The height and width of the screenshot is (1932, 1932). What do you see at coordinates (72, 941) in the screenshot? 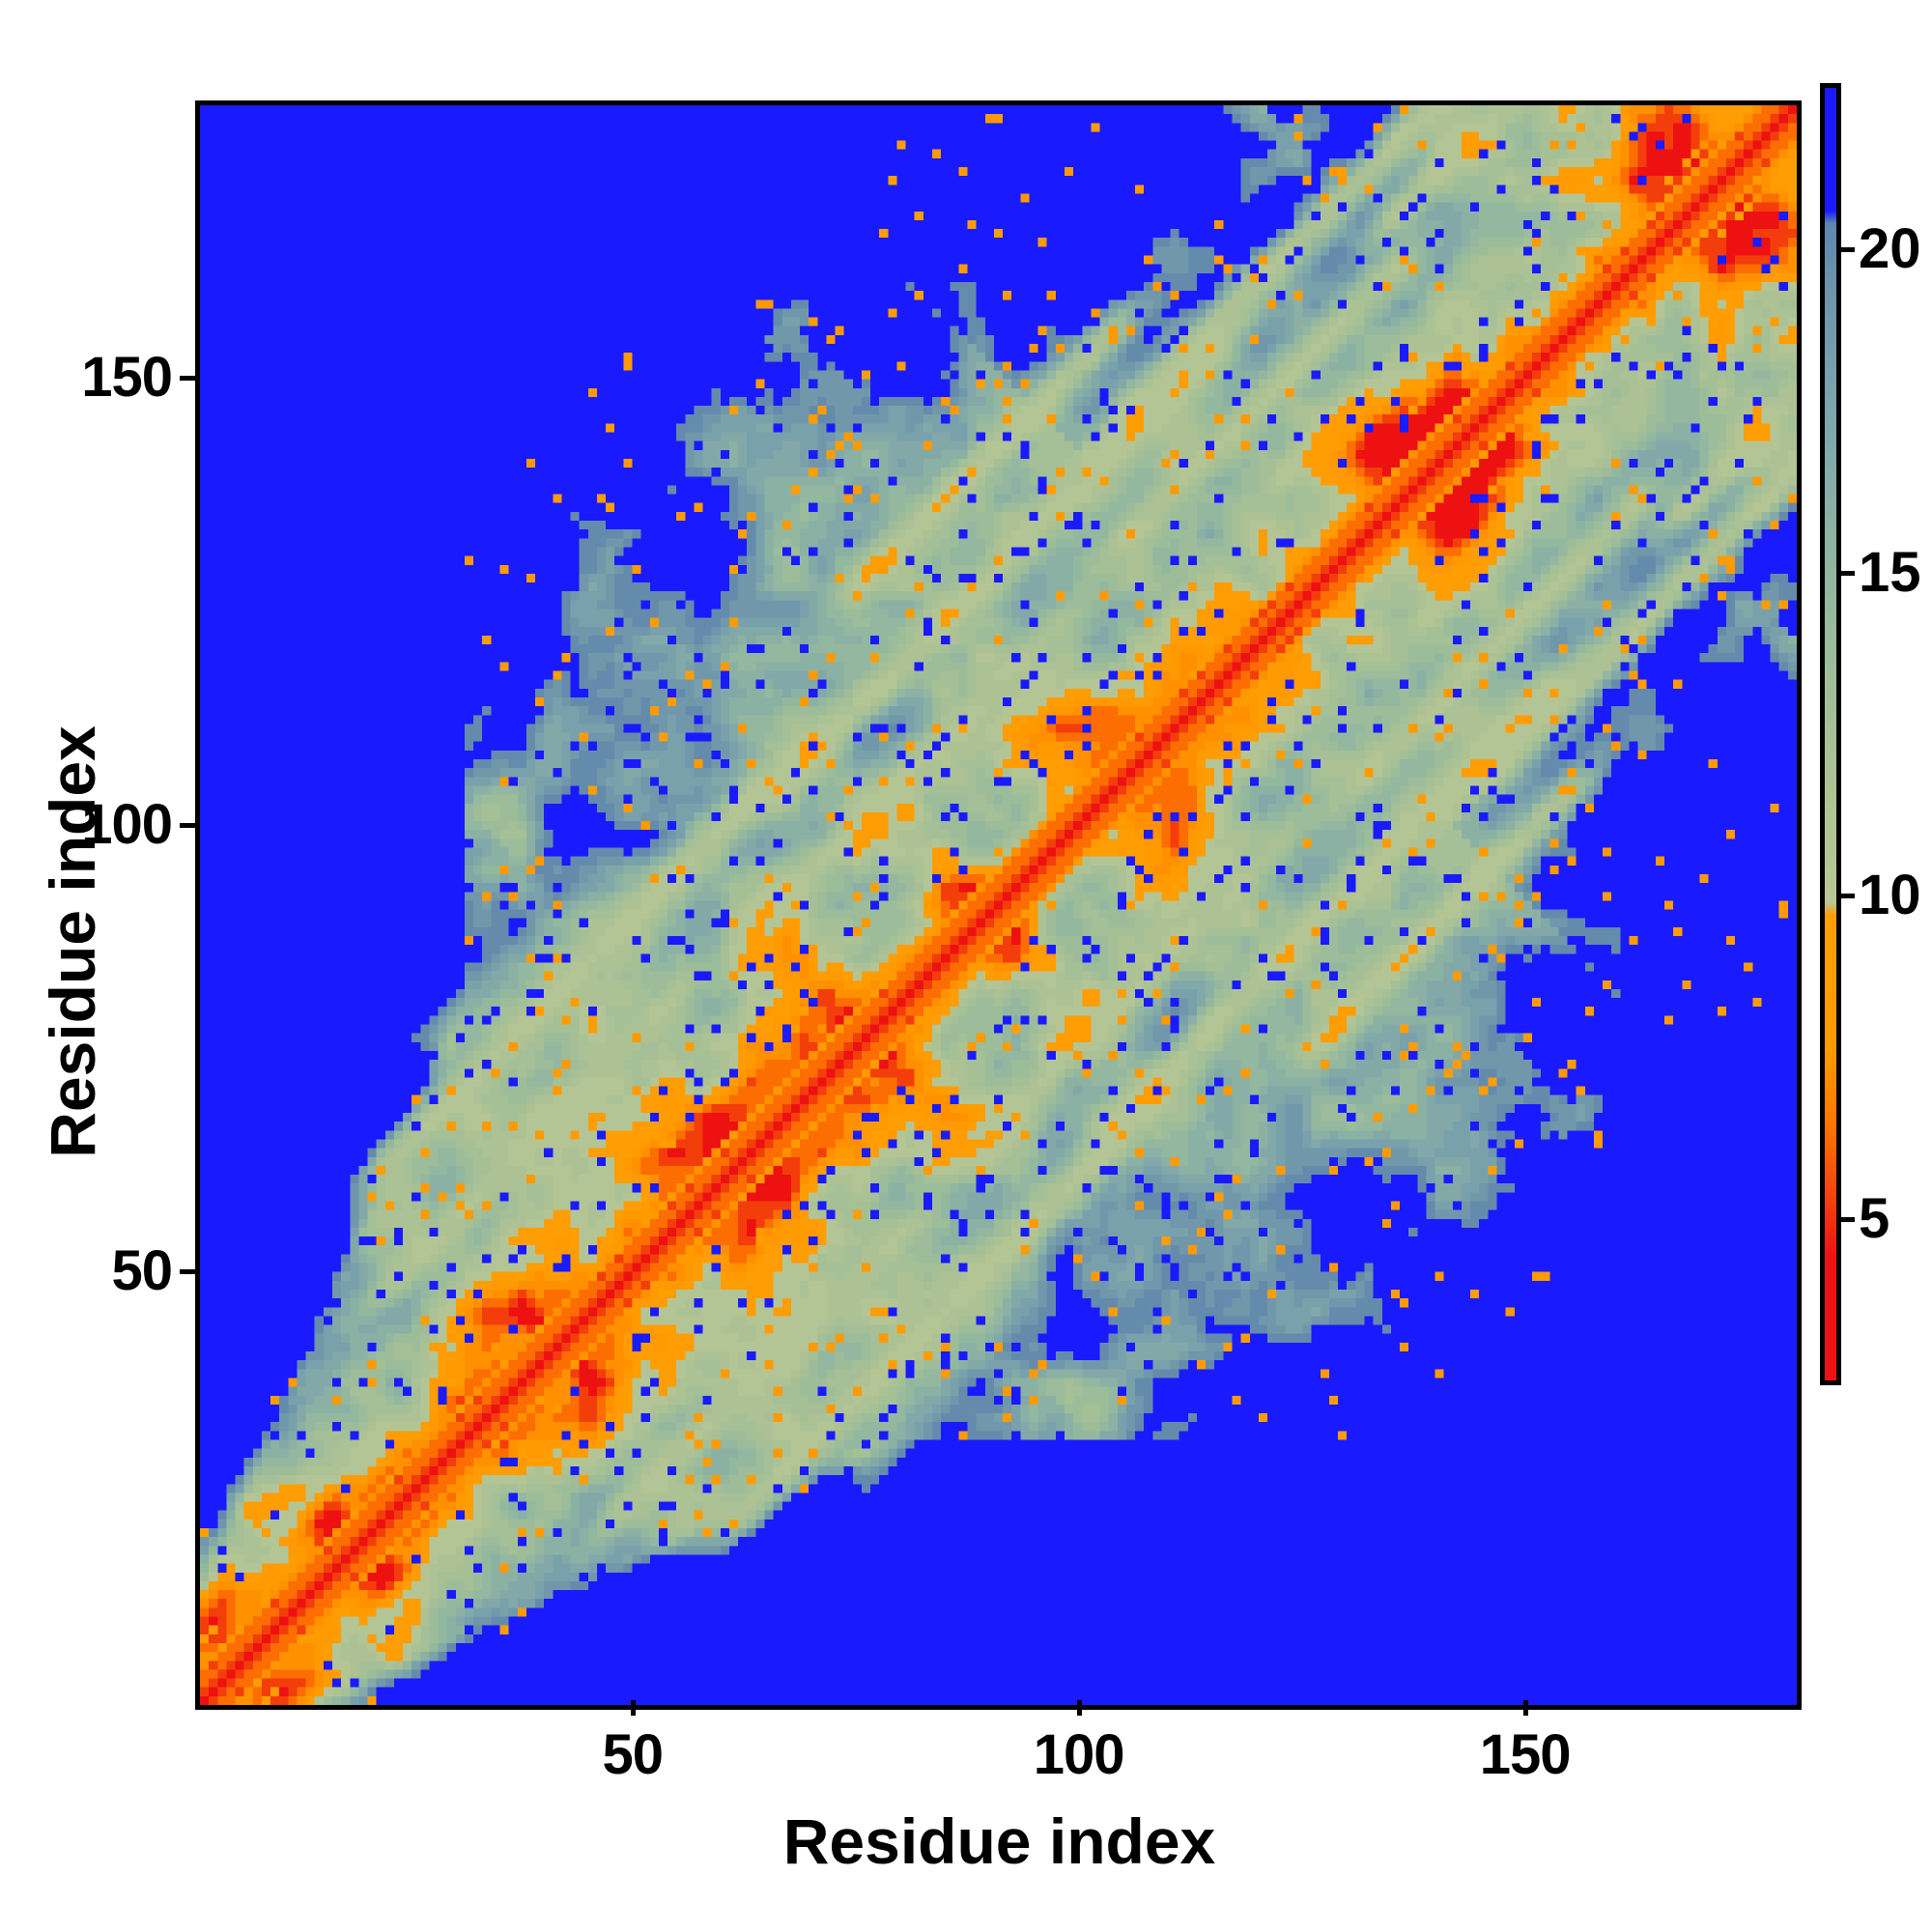
I see `y-axis-title: Residue index` at bounding box center [72, 941].